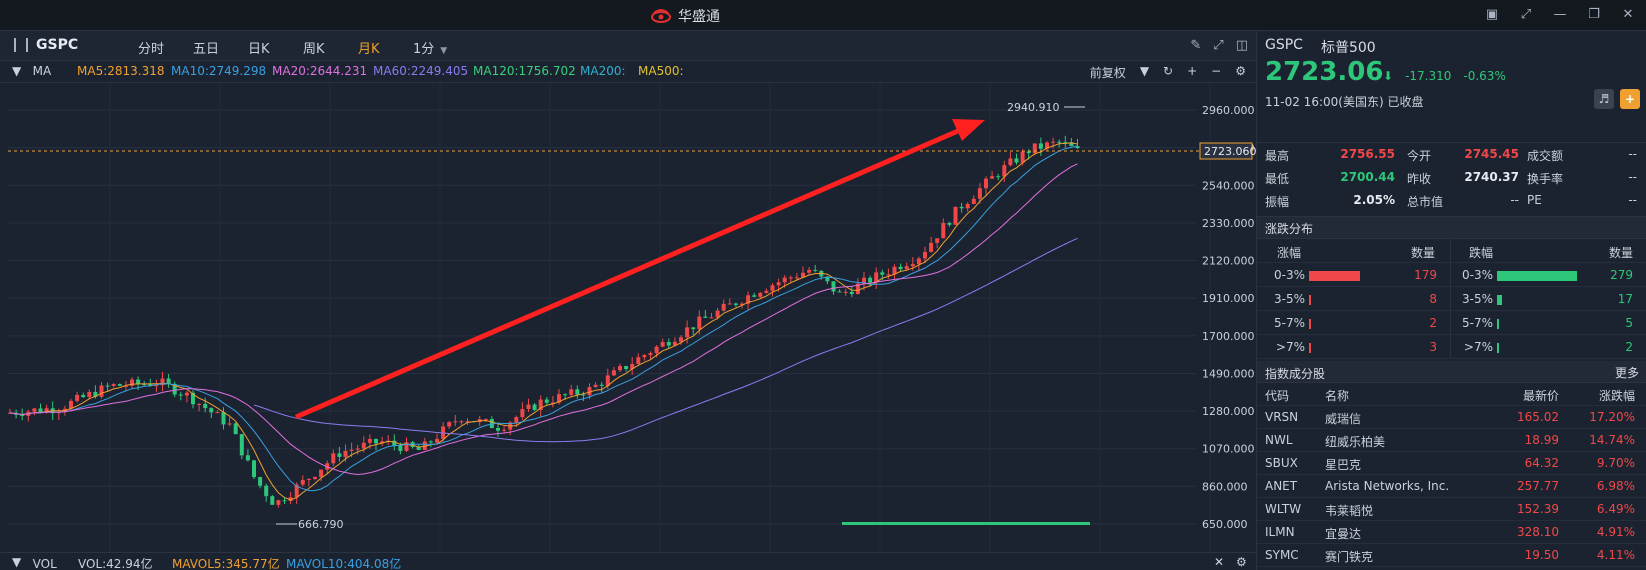 This screenshot has width=1646, height=570. Describe the element at coordinates (1629, 323) in the screenshot. I see `down-count: 5` at that location.